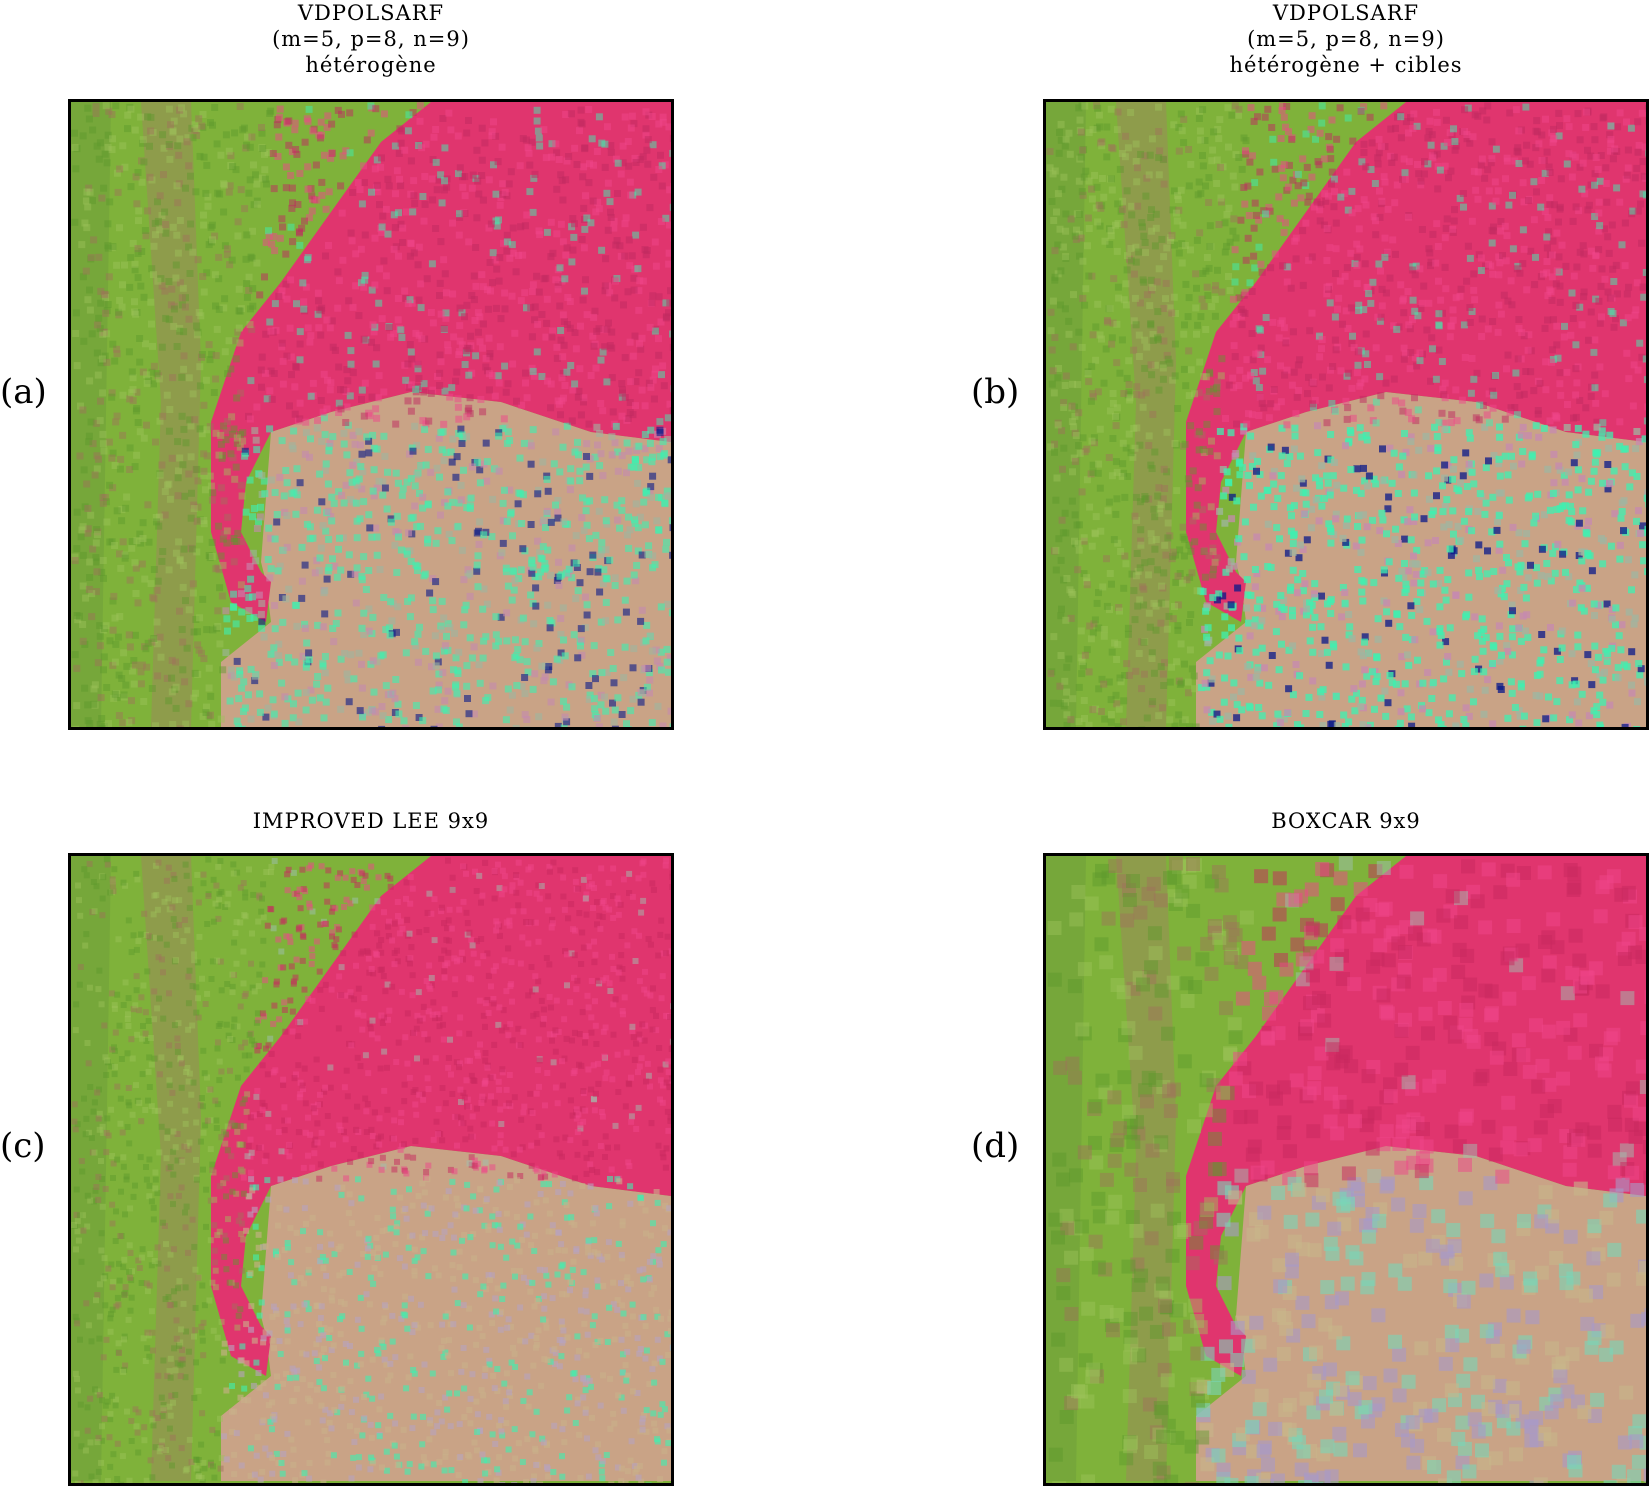 The width and height of the screenshot is (1651, 1488). I want to click on panel-d-title: BOXCAR 9x9, so click(1346, 821).